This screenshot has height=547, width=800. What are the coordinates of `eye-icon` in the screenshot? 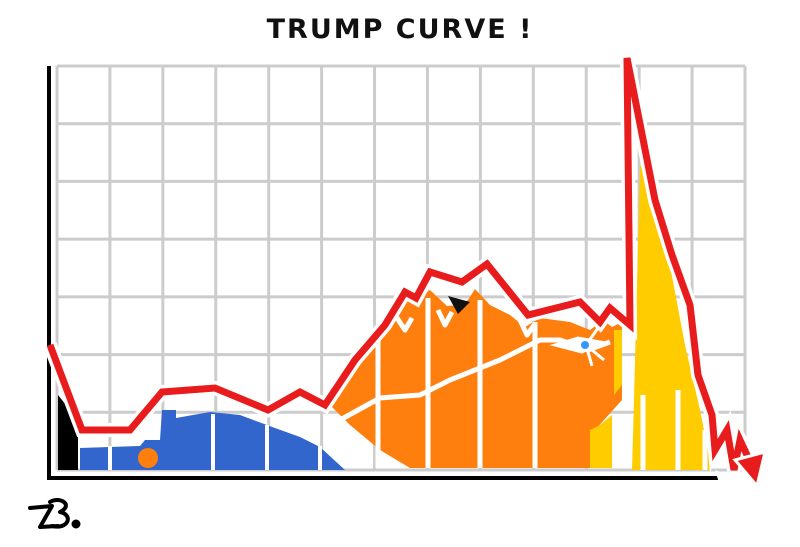 It's located at (585, 345).